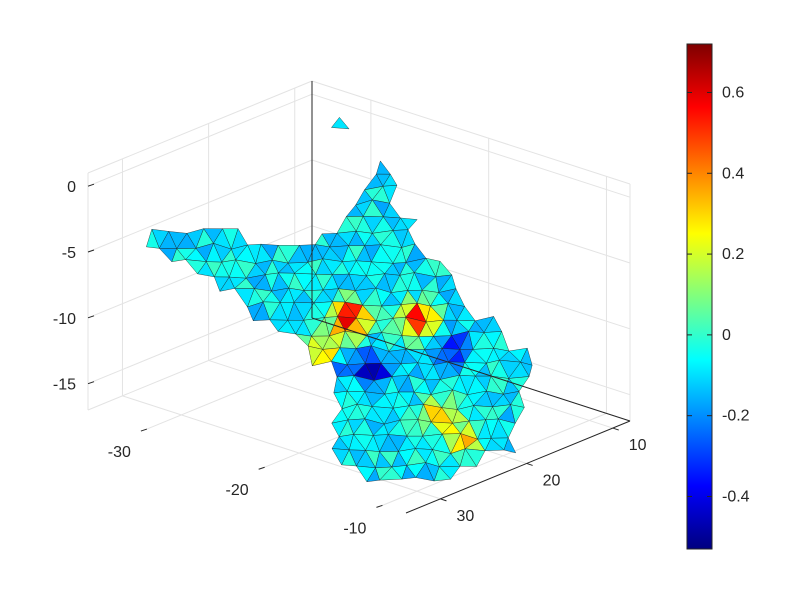 The width and height of the screenshot is (794, 605). I want to click on grid-line-y, so click(281, 447).